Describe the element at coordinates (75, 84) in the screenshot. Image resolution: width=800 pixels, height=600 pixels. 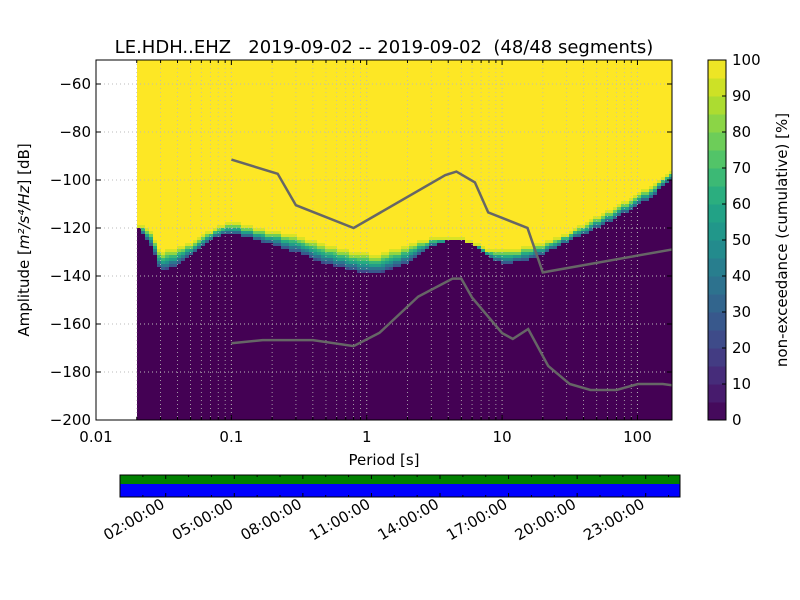
I see `y-tick-label: −60` at that location.